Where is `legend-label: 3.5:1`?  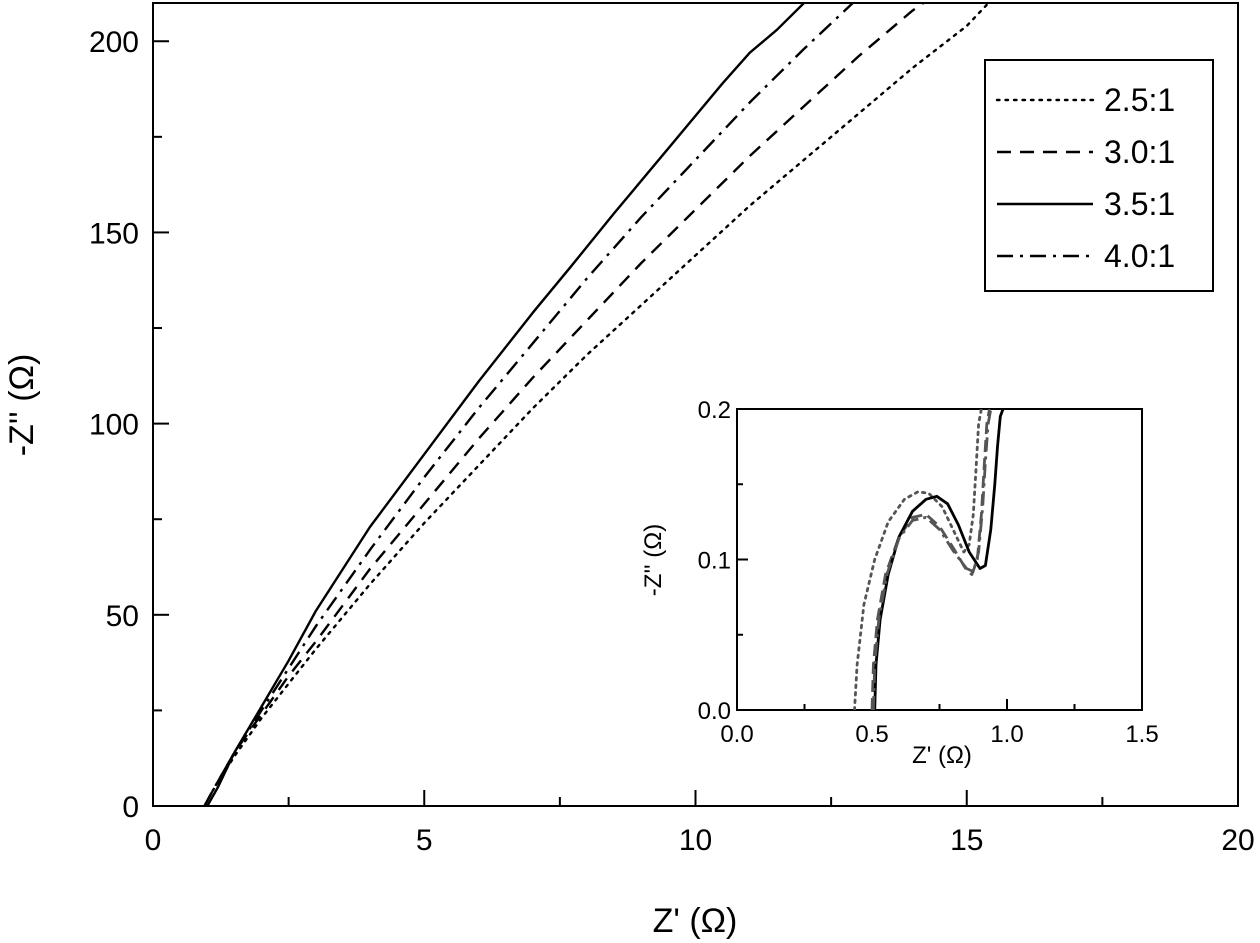 legend-label: 3.5:1 is located at coordinates (1139, 204).